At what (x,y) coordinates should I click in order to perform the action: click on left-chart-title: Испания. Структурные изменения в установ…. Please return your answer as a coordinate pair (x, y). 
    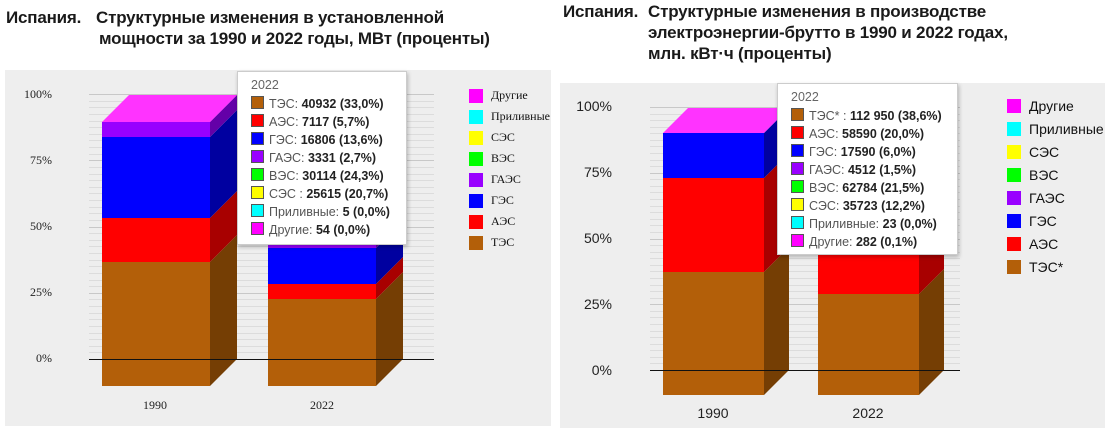
    Looking at the image, I should click on (278, 29).